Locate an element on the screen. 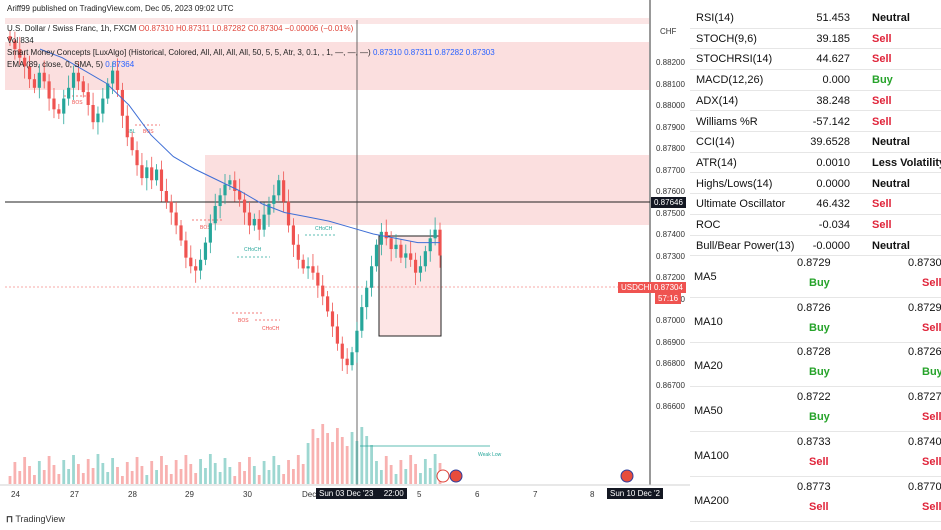  price-tick: 0.86600 is located at coordinates (670, 406).